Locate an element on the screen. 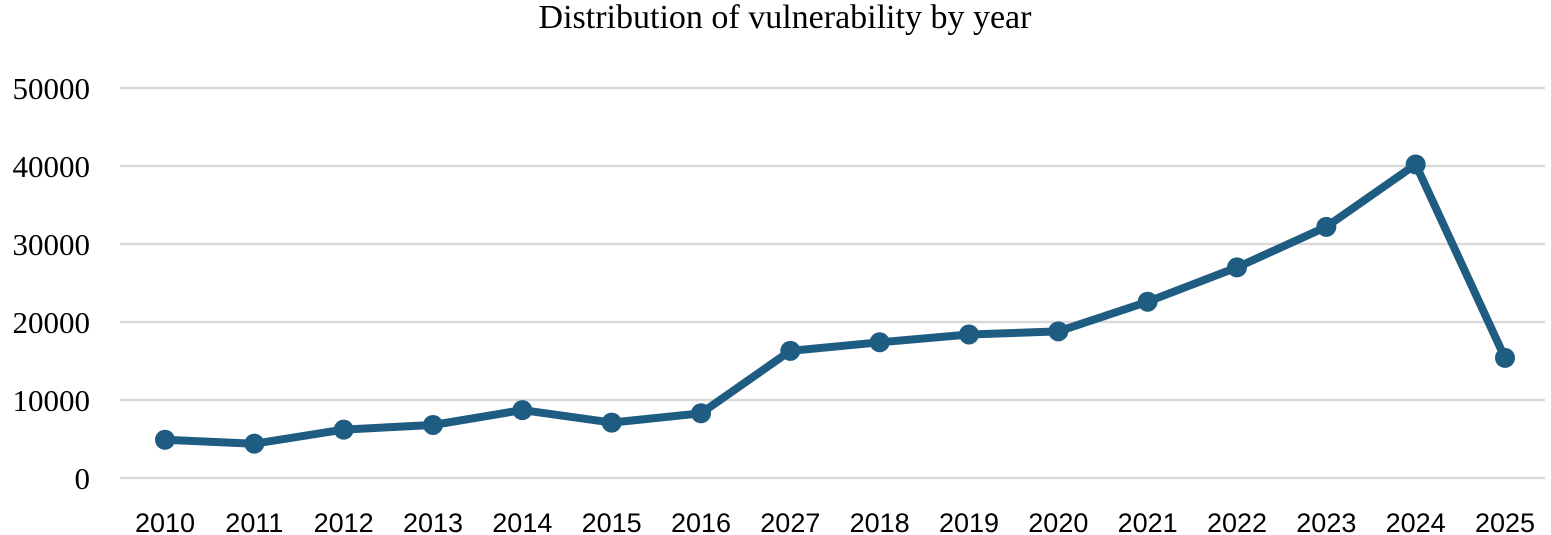 This screenshot has height=535, width=1551. y-tick-label: 40000 is located at coordinates (52, 166).